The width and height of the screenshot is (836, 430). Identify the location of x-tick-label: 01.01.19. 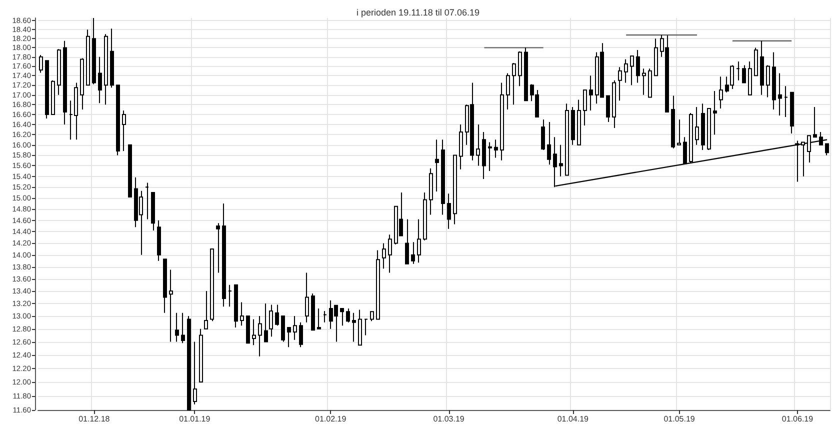
(195, 419).